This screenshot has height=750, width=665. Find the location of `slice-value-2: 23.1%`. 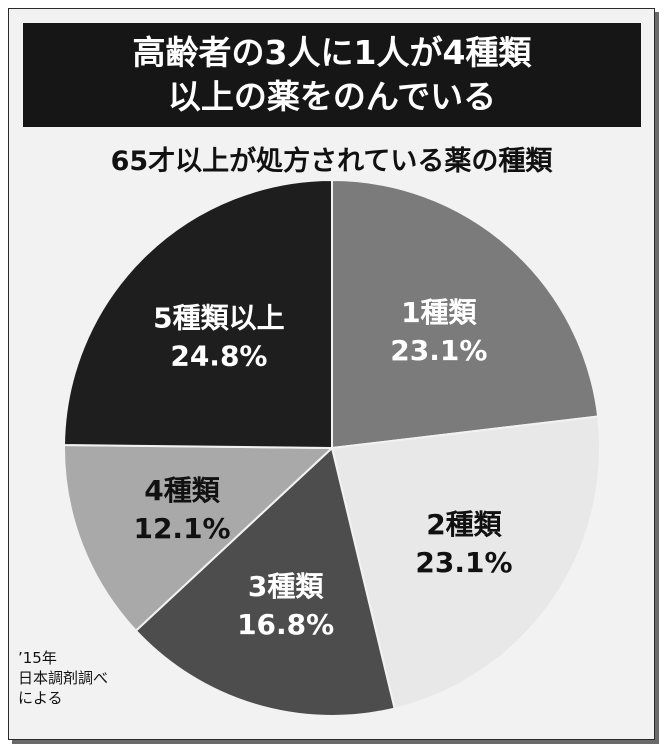

slice-value-2: 23.1% is located at coordinates (463, 562).